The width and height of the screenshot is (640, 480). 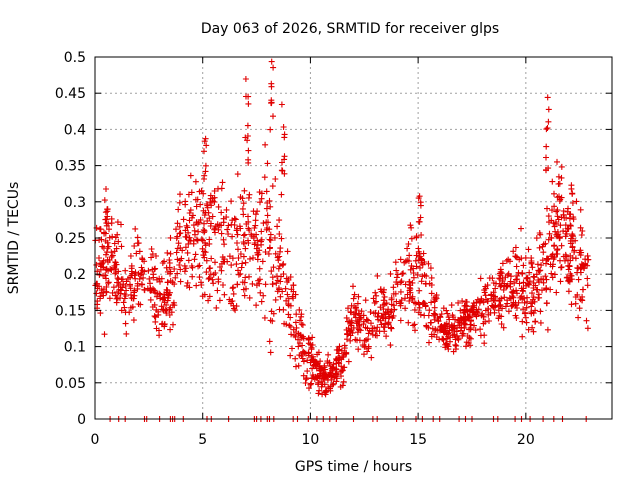 What do you see at coordinates (70, 311) in the screenshot?
I see `y-tick-label: 0.15` at bounding box center [70, 311].